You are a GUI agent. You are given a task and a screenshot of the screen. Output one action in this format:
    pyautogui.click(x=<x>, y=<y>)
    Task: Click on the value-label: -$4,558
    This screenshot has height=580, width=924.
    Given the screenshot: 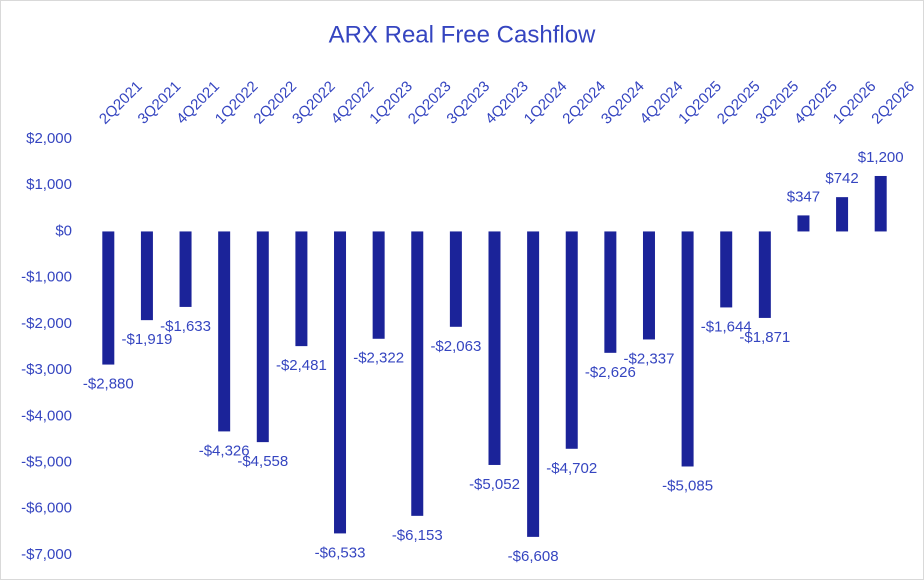 What is the action you would take?
    pyautogui.click(x=262, y=461)
    